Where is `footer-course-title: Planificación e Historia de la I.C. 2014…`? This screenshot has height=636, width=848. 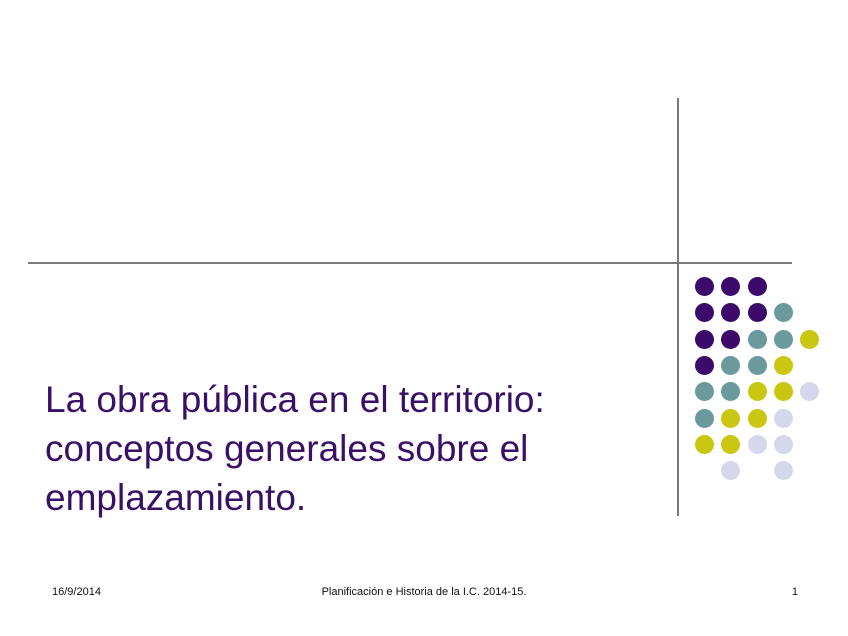
footer-course-title: Planificación e Historia de la I.C. 2014… is located at coordinates (424, 592).